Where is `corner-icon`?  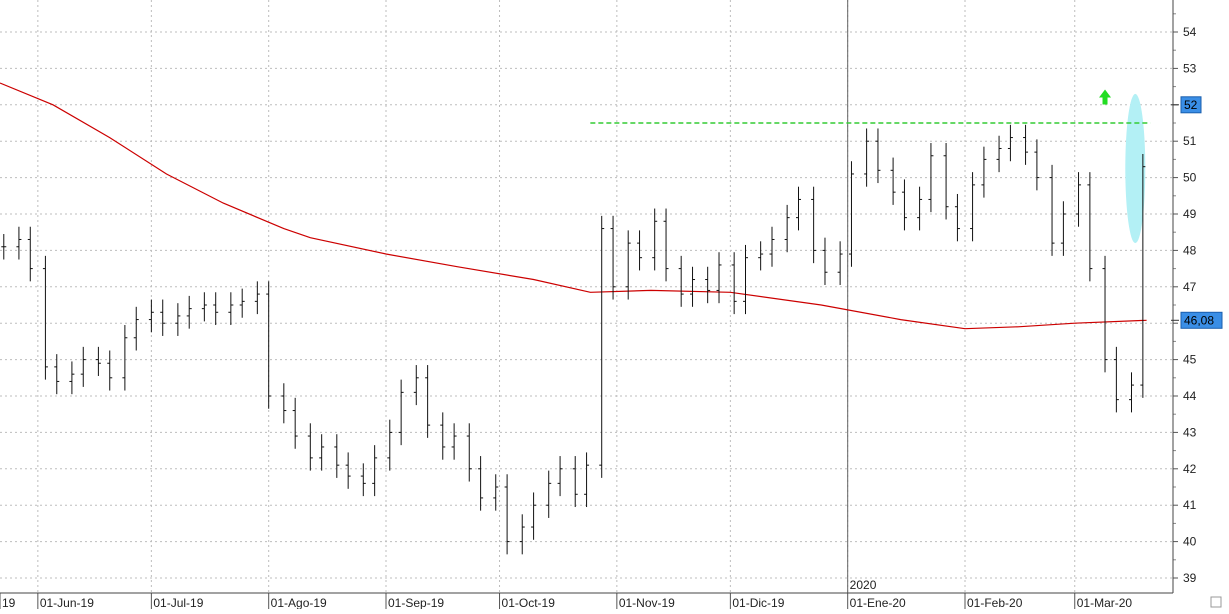
corner-icon is located at coordinates (1216, 602).